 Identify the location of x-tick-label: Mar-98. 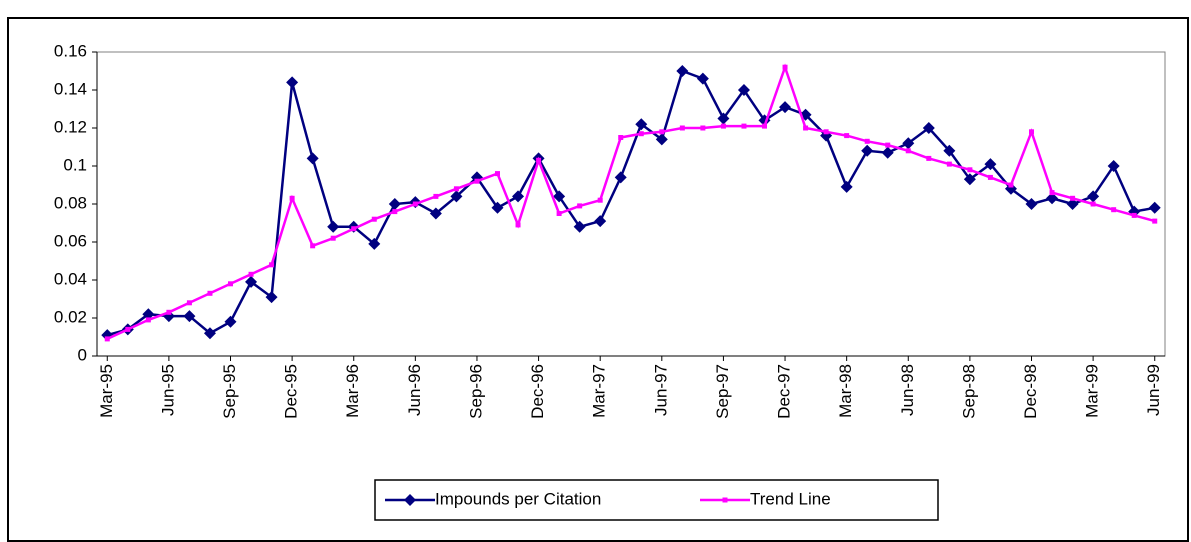
(845, 391).